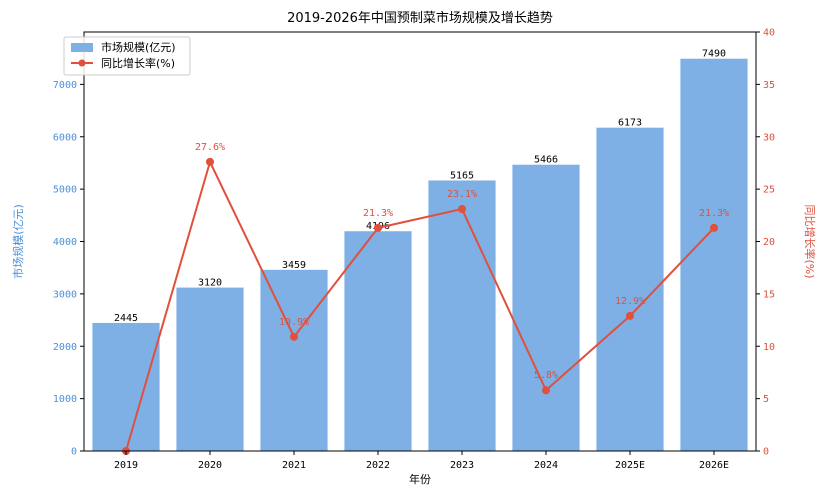  What do you see at coordinates (378, 341) in the screenshot?
I see `bar-2022` at bounding box center [378, 341].